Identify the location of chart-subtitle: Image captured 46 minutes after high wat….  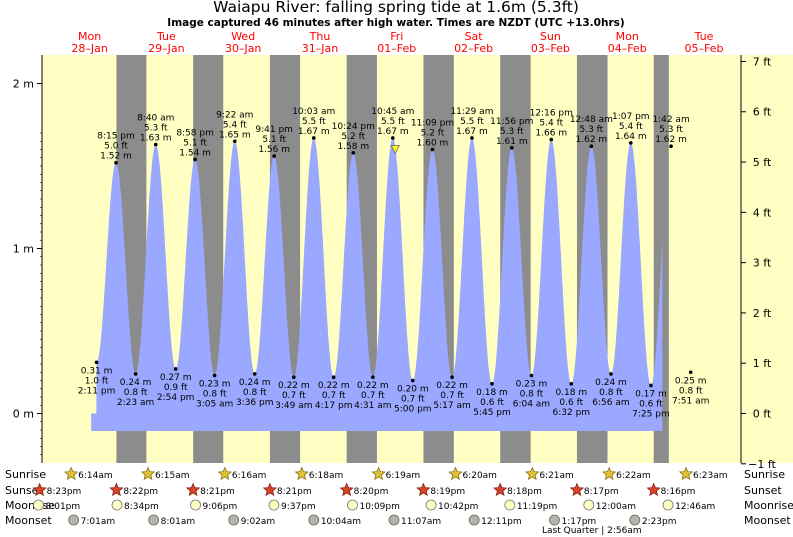
(395, 23).